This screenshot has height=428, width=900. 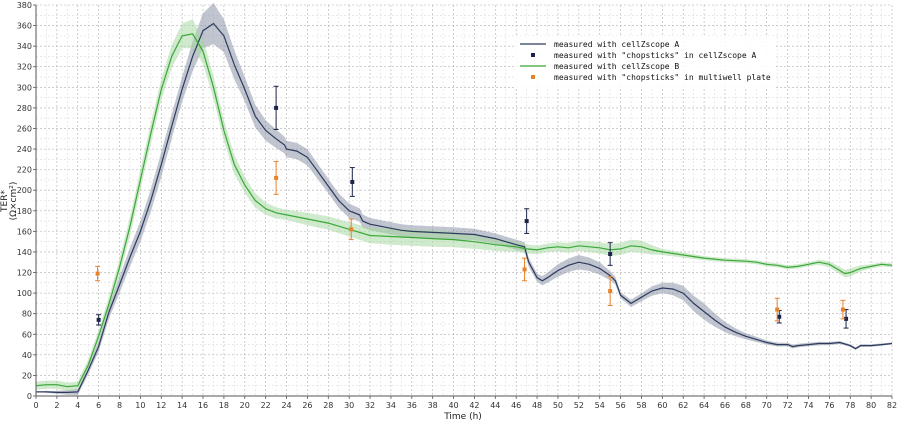 I want to click on y-tick-label: 140, so click(x=24, y=252).